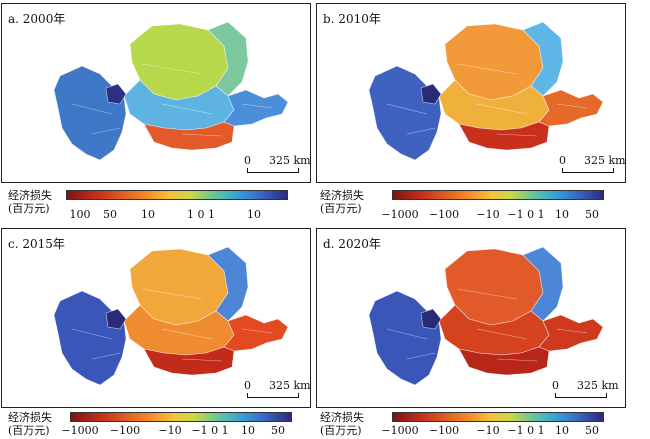  I want to click on color-ramp-b, so click(498, 195).